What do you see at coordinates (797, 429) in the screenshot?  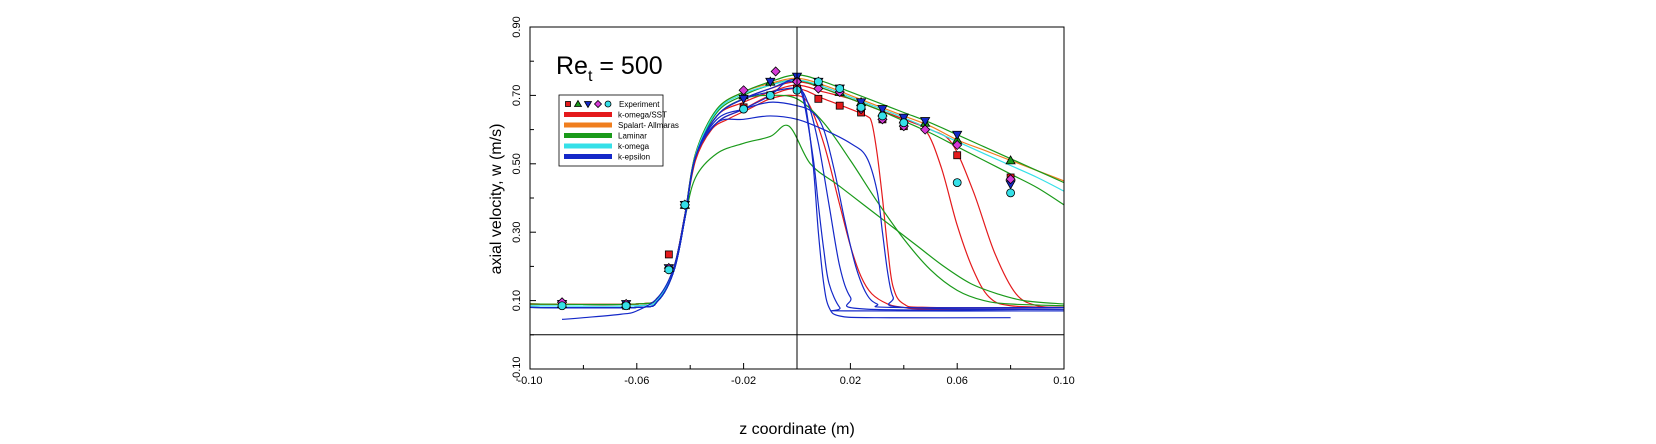 I see `x-axis-title: z coordinate (m)` at bounding box center [797, 429].